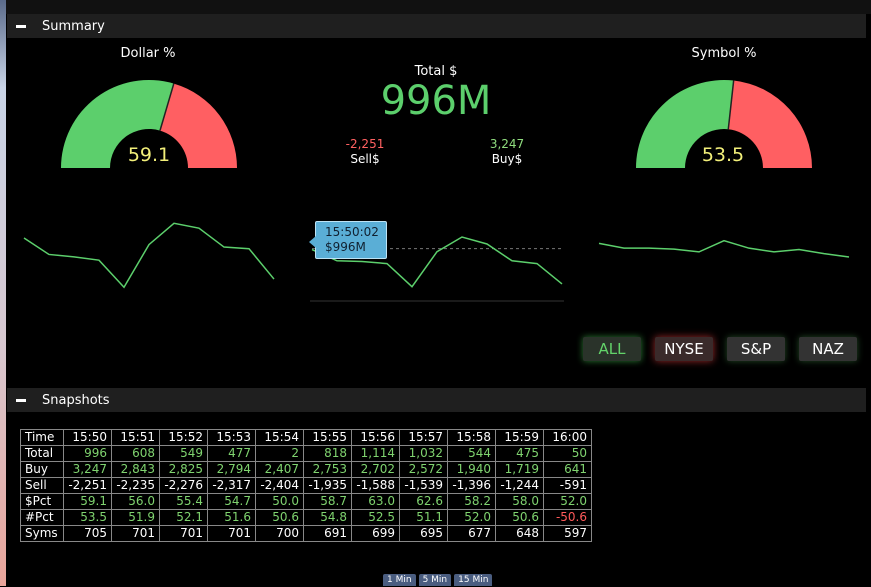 The image size is (871, 587). I want to click on table-cell: -1,539, so click(423, 485).